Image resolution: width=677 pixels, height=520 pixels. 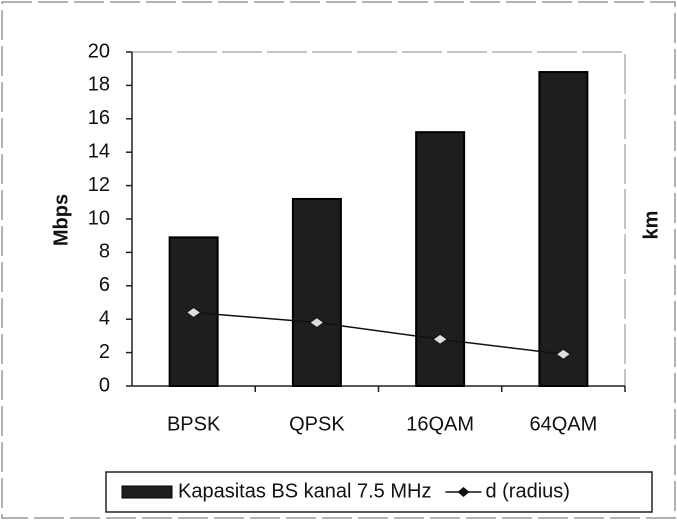 What do you see at coordinates (104, 352) in the screenshot?
I see `y-tick-label: 2` at bounding box center [104, 352].